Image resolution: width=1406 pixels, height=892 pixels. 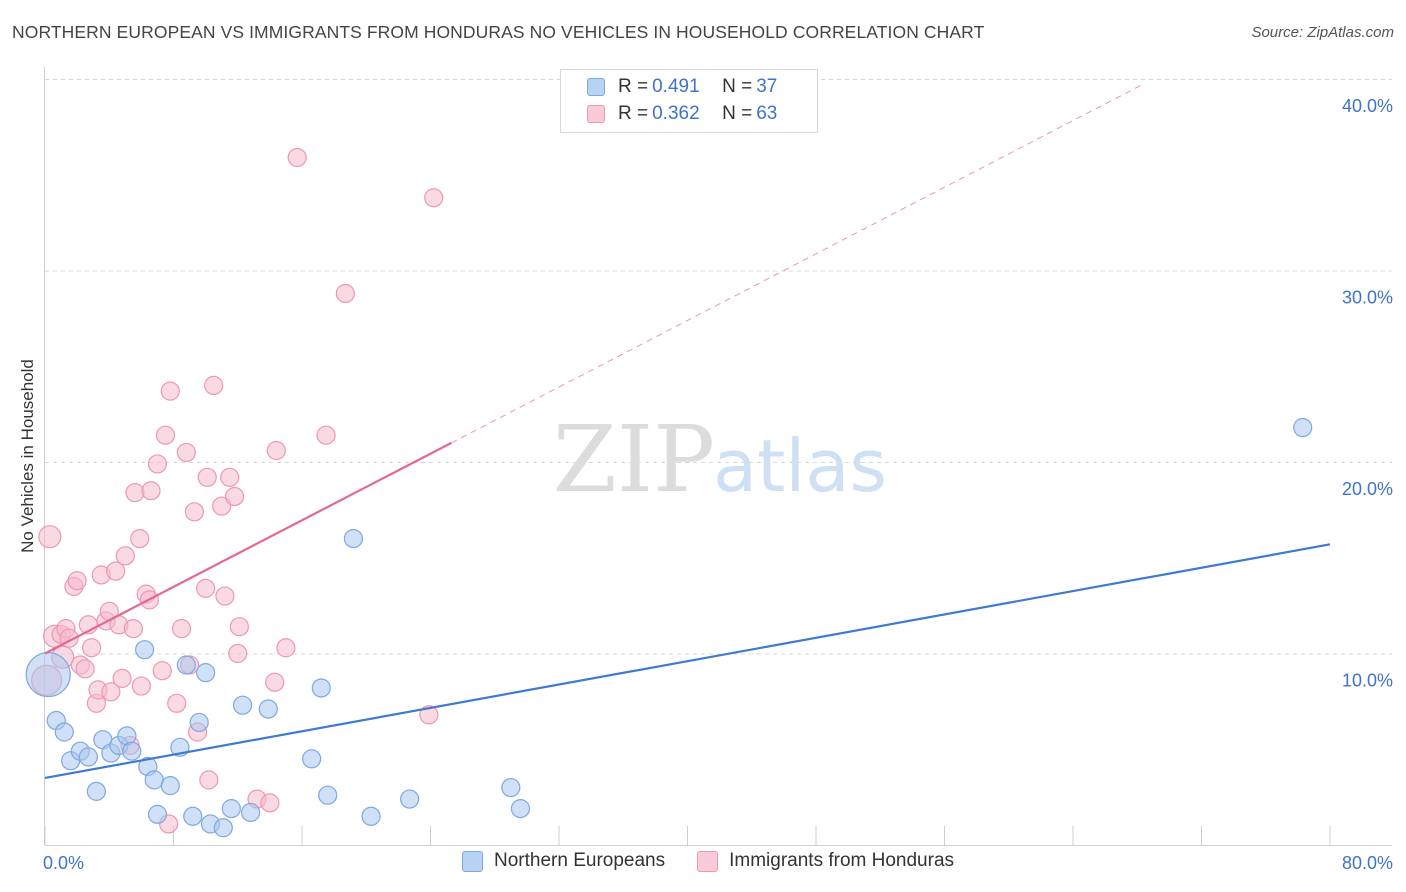 I want to click on legend-n-value: 37, so click(x=767, y=86).